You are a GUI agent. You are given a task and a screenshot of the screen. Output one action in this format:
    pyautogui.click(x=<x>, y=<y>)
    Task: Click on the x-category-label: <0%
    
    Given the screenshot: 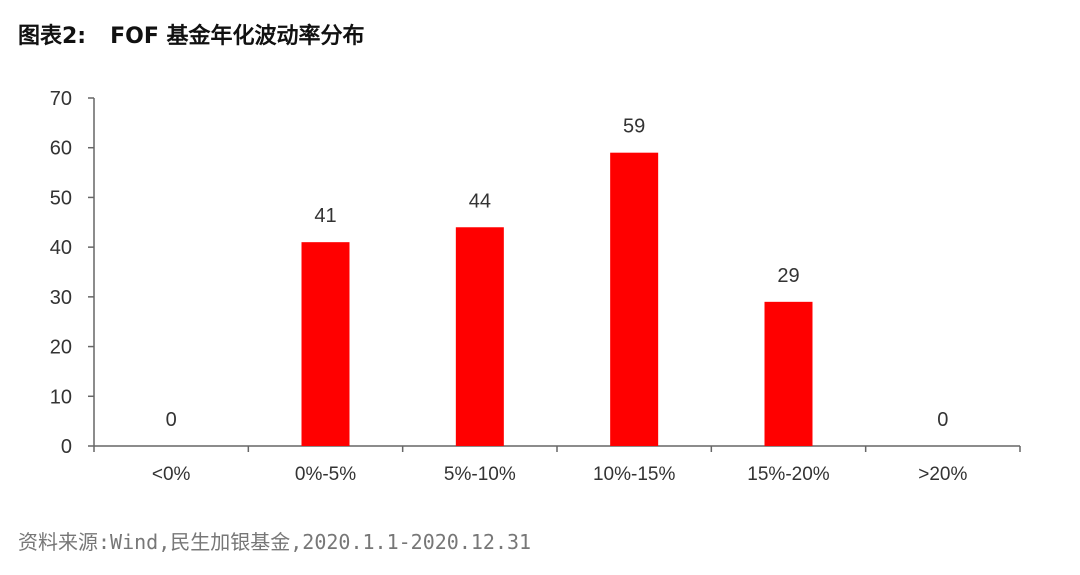 What is the action you would take?
    pyautogui.click(x=171, y=474)
    